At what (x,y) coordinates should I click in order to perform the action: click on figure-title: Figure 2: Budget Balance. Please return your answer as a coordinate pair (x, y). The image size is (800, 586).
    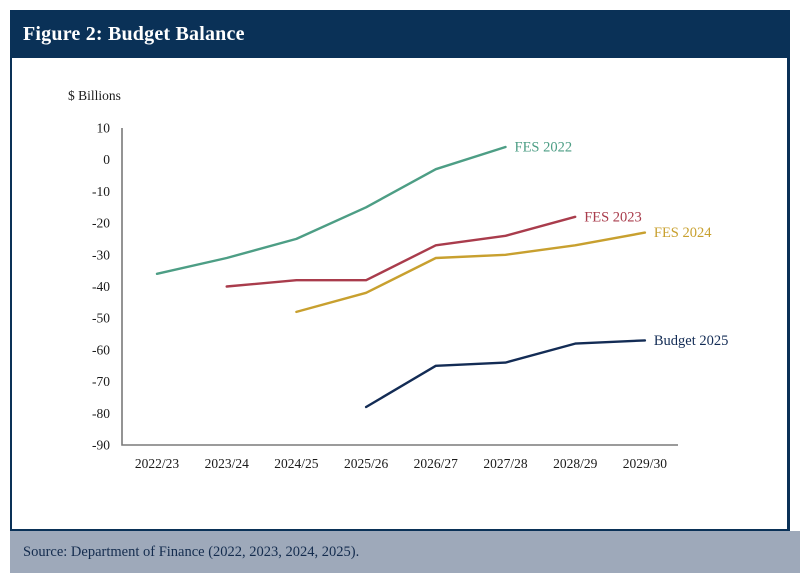
    Looking at the image, I should click on (134, 33).